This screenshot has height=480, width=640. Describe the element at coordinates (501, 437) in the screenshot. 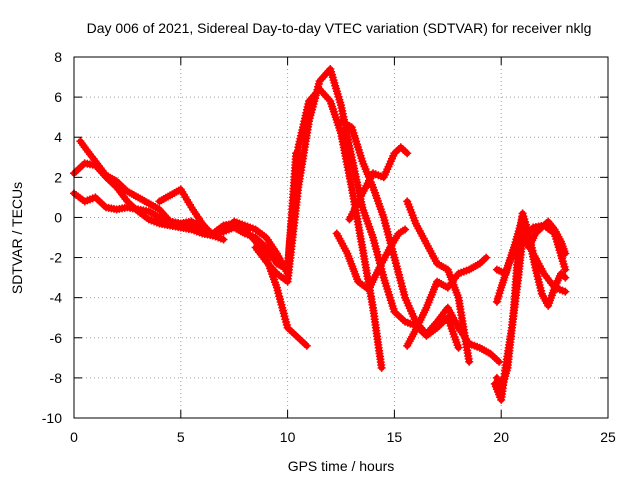

I see `x-tick-label: 20` at that location.